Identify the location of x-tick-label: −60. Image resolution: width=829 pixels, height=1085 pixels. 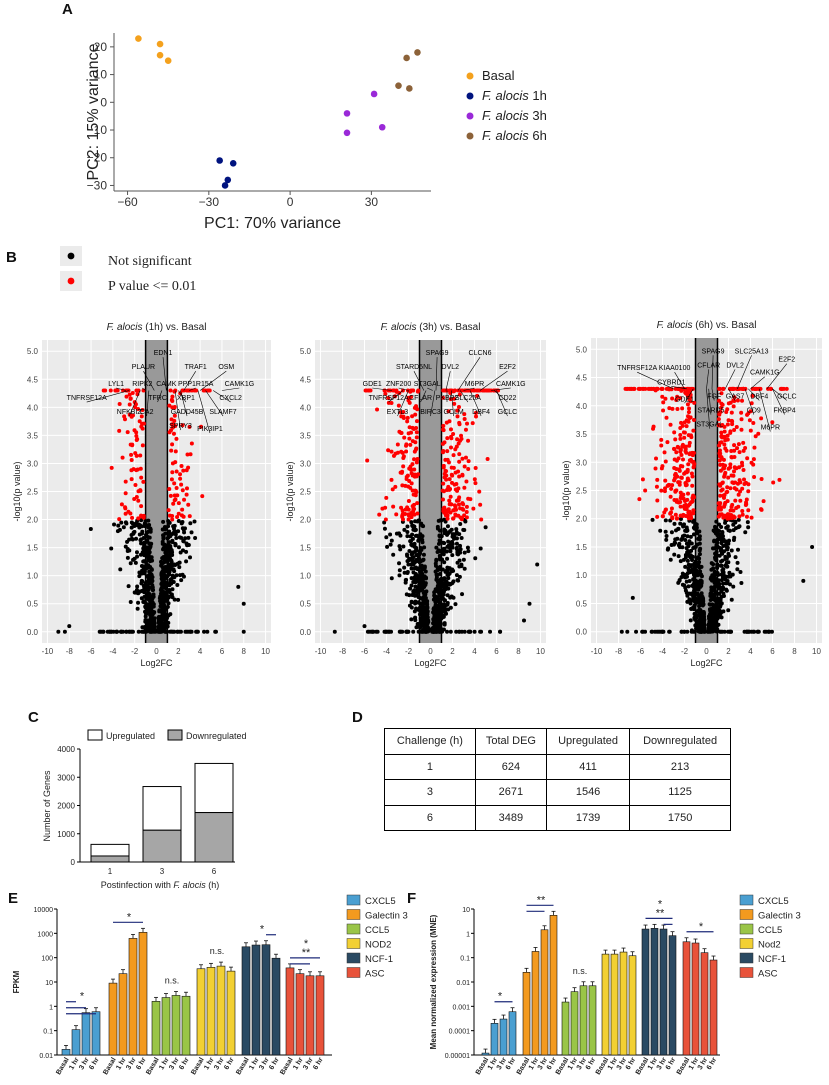
(127, 202).